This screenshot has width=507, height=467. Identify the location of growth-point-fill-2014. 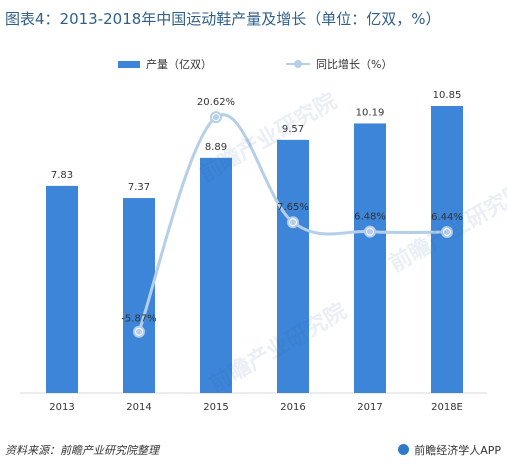
(139, 331).